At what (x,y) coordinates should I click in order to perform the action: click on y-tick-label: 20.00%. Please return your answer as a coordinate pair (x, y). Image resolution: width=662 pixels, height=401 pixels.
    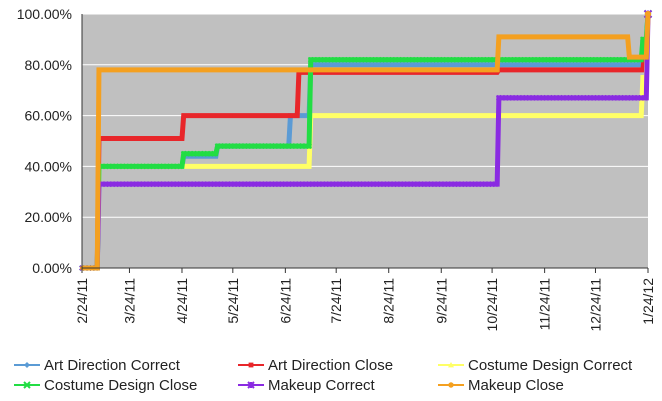
    Looking at the image, I should click on (48, 217).